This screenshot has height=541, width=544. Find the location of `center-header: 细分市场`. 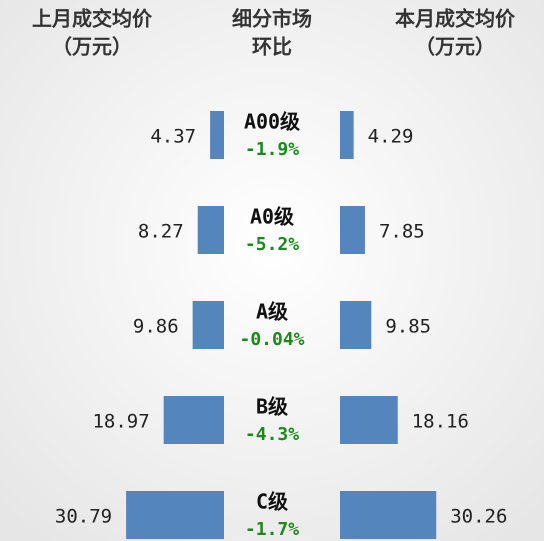

center-header: 细分市场 is located at coordinates (272, 19).